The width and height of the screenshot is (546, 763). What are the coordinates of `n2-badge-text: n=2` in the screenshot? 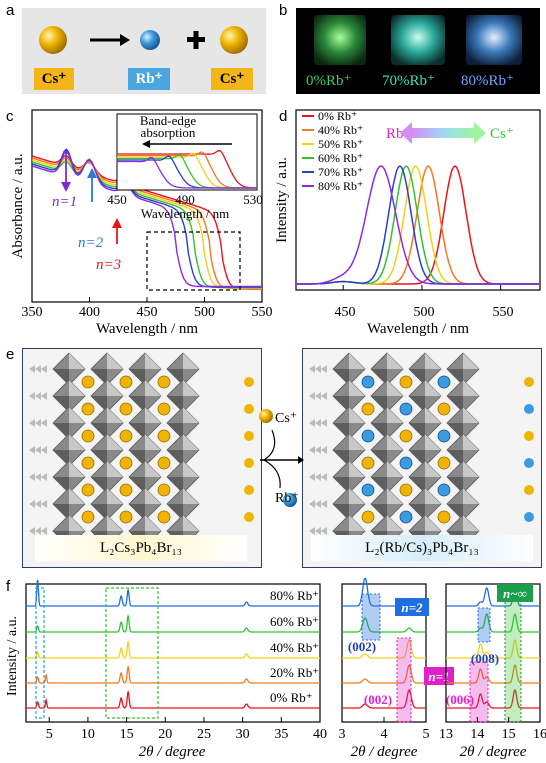 It's located at (412, 607).